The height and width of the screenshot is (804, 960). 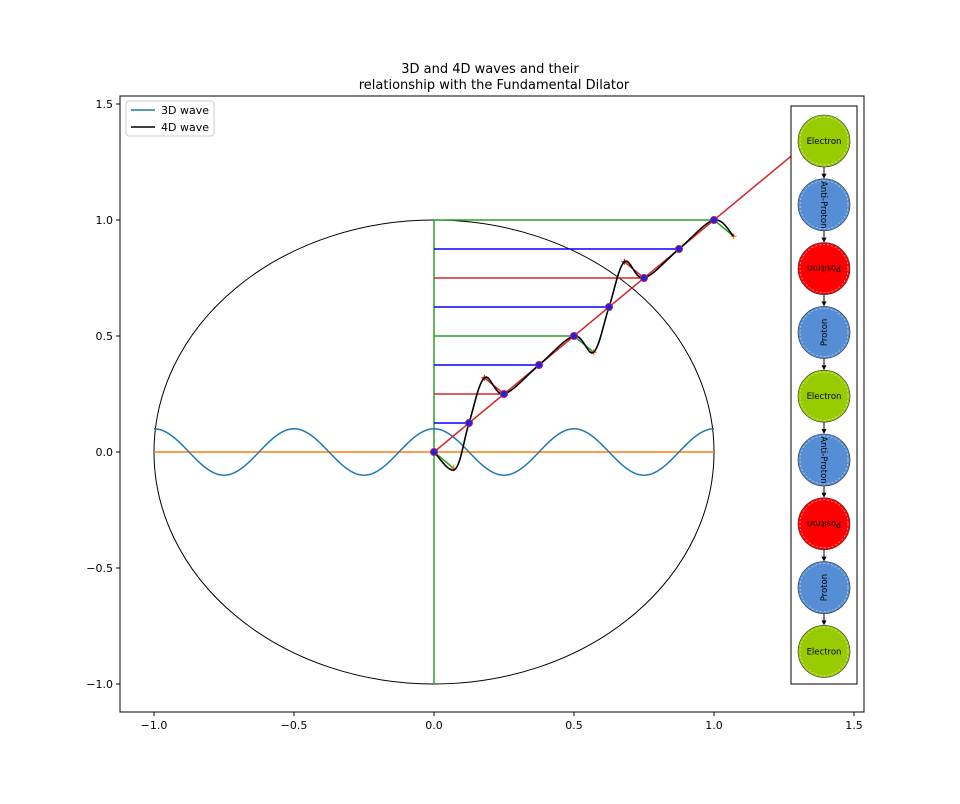 I want to click on particle-label-2: Positron, so click(x=824, y=268).